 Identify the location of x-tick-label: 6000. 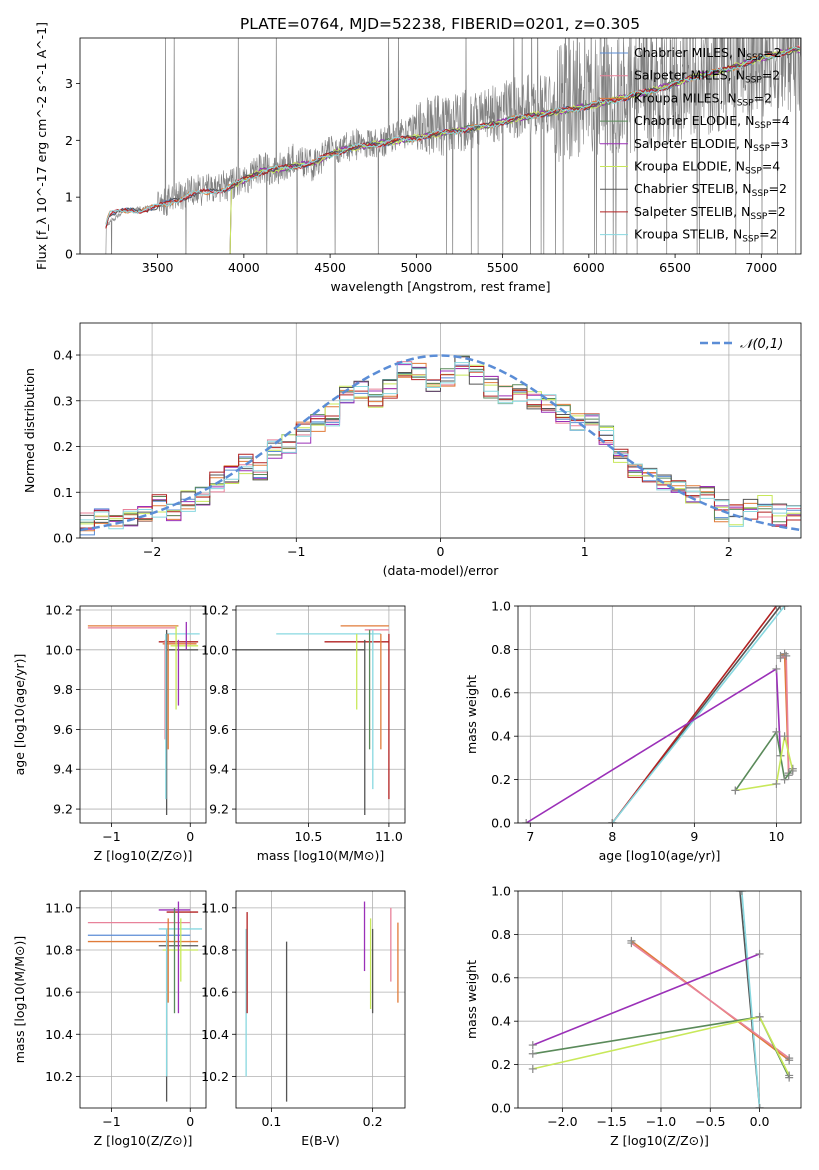
(589, 267).